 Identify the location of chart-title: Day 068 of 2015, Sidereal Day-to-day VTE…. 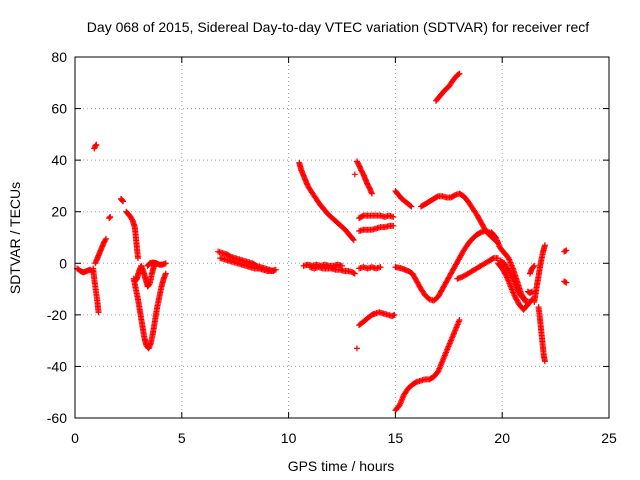
(338, 27).